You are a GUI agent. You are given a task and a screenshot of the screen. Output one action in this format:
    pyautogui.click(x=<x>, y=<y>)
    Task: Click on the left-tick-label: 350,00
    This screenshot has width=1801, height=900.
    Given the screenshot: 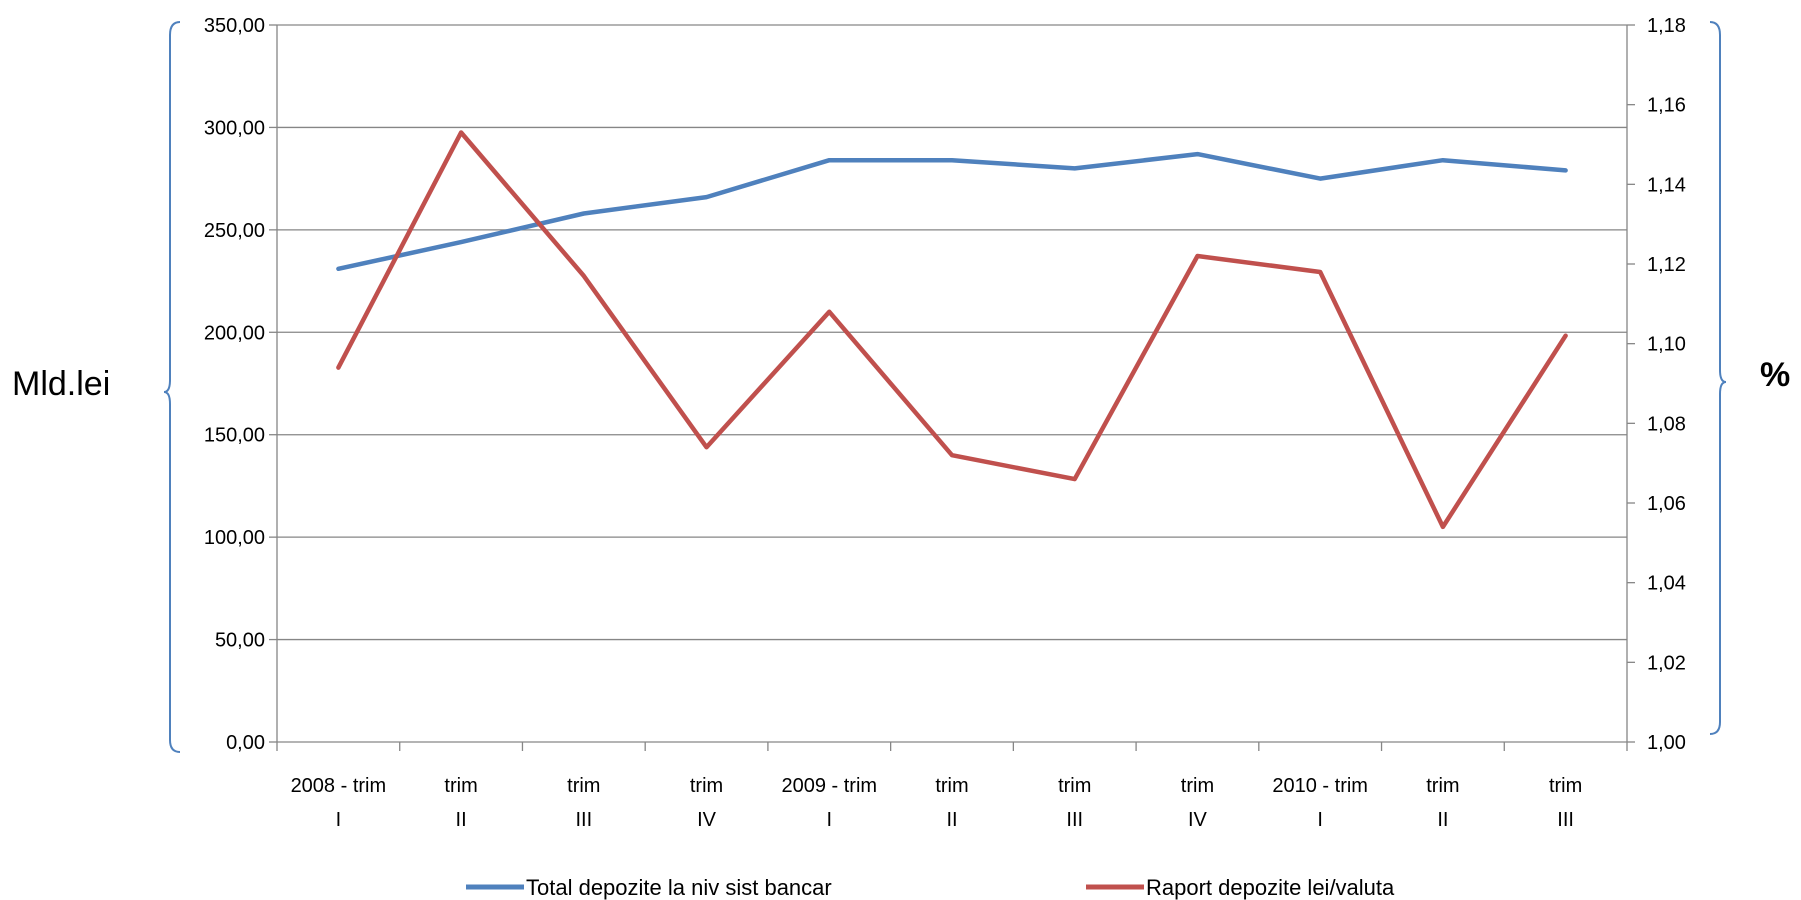 What is the action you would take?
    pyautogui.click(x=234, y=26)
    